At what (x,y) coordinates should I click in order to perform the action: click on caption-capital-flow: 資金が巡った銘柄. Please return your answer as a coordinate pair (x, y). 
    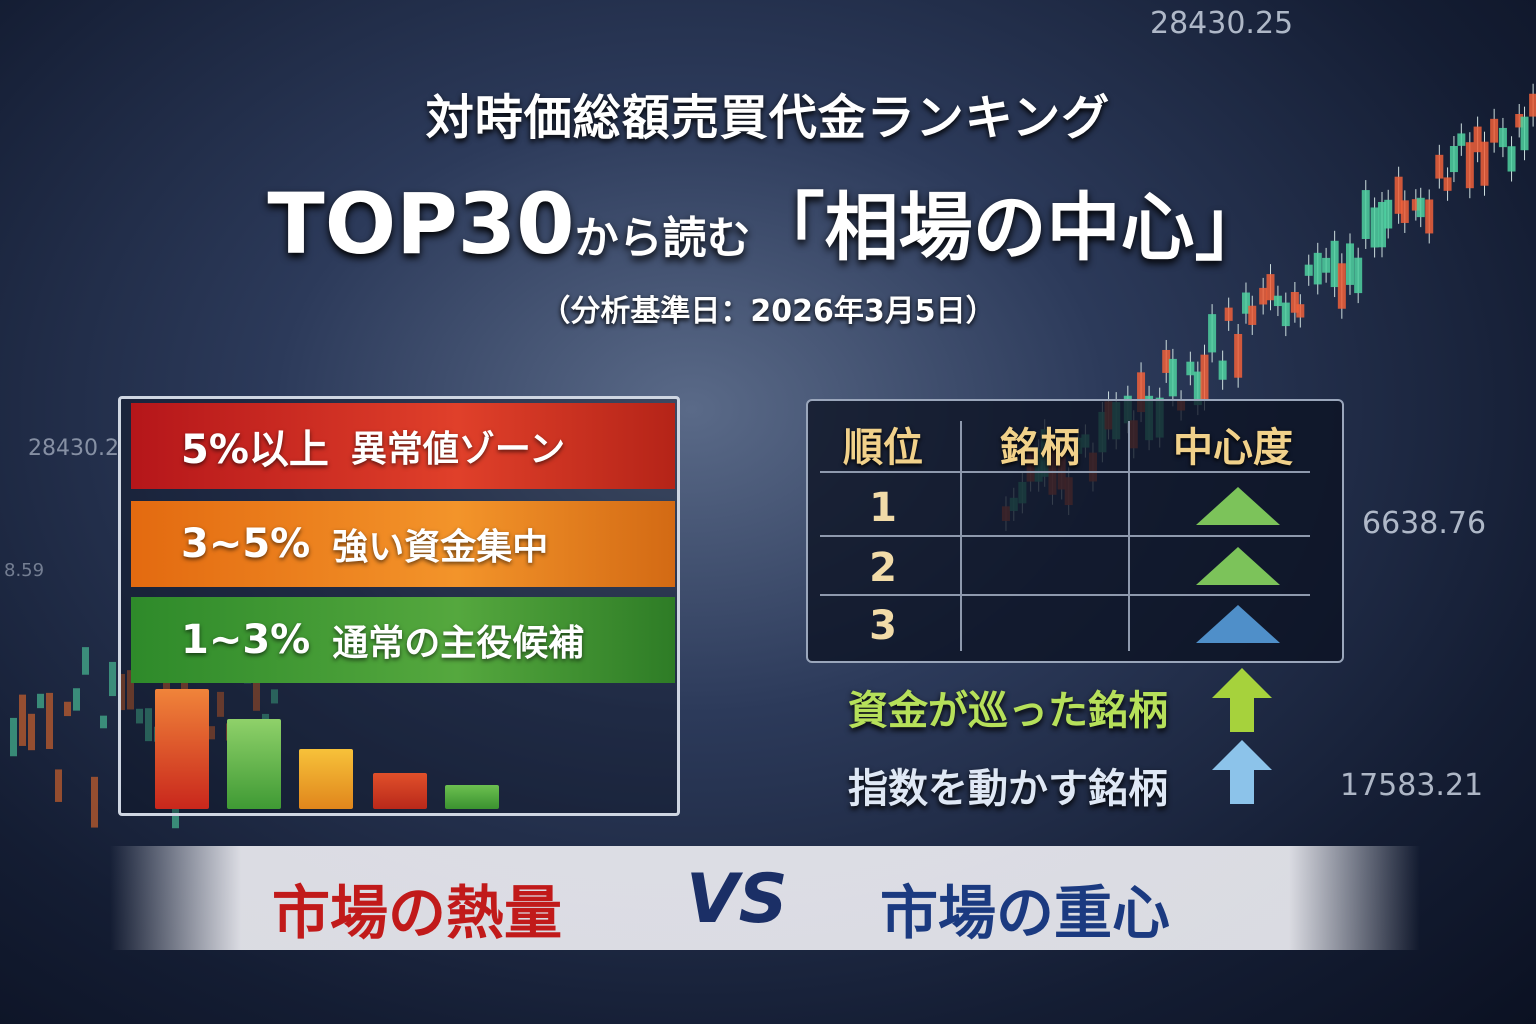
    Looking at the image, I should click on (1008, 711).